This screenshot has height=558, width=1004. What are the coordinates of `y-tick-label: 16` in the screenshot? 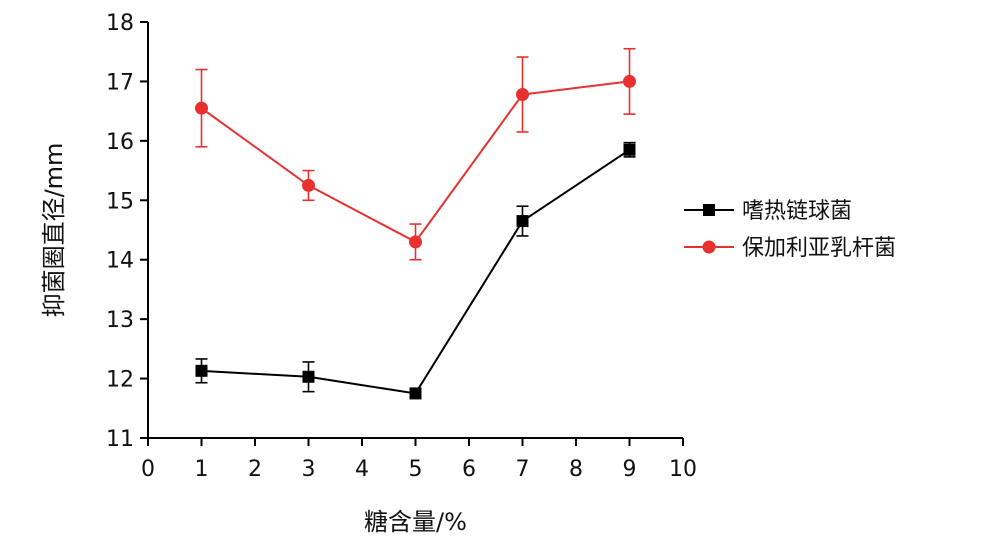 It's located at (120, 142).